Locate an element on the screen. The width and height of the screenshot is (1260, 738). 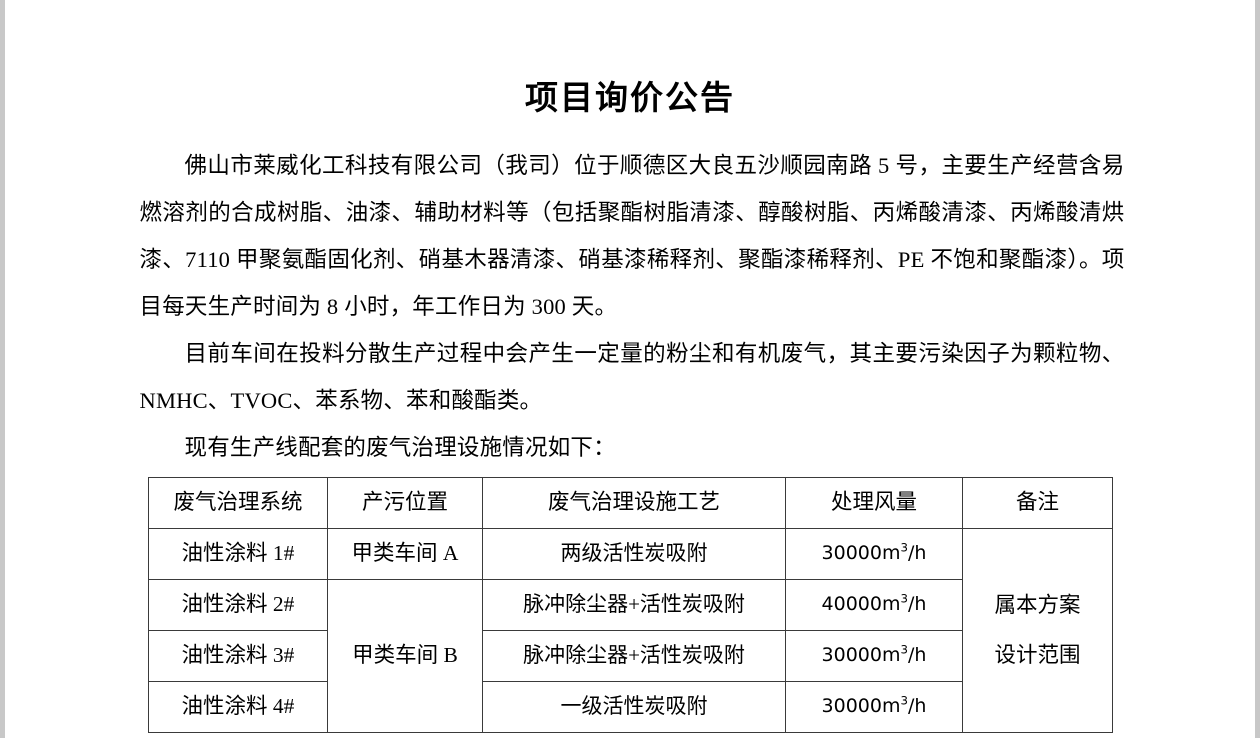
cell-location-1: 甲类车间 A is located at coordinates (405, 553).